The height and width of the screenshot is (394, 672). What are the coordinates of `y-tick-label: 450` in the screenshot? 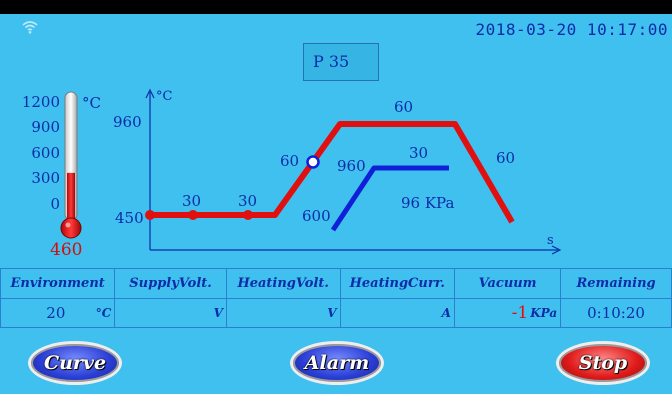 It's located at (129, 218).